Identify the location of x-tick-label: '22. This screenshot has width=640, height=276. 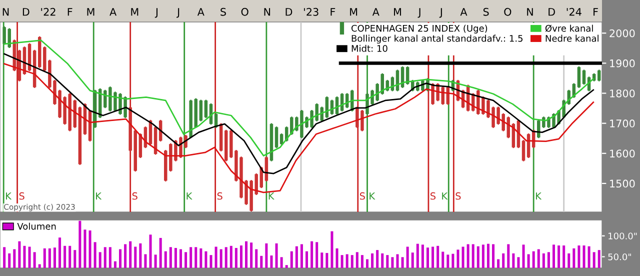
(48, 12).